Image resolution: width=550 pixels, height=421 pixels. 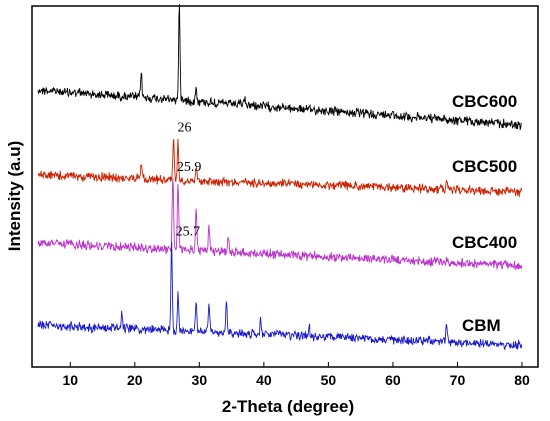 What do you see at coordinates (280, 168) in the screenshot?
I see `series-line-cbc500` at bounding box center [280, 168].